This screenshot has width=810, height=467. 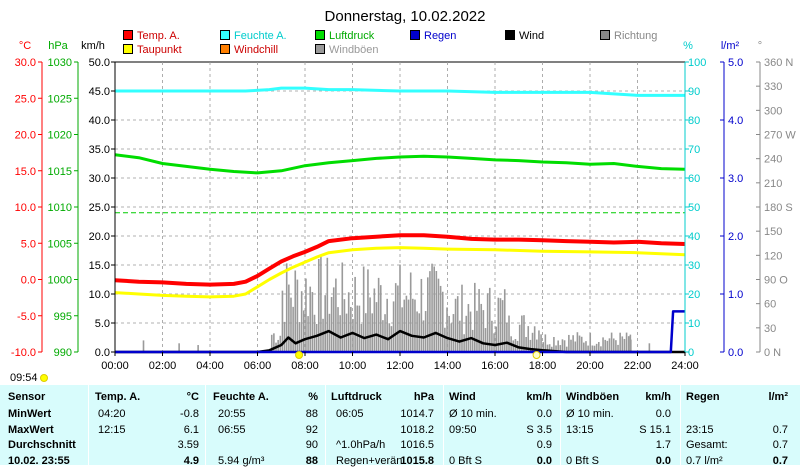 I want to click on stats-cell: S 3.5, so click(x=539, y=429).